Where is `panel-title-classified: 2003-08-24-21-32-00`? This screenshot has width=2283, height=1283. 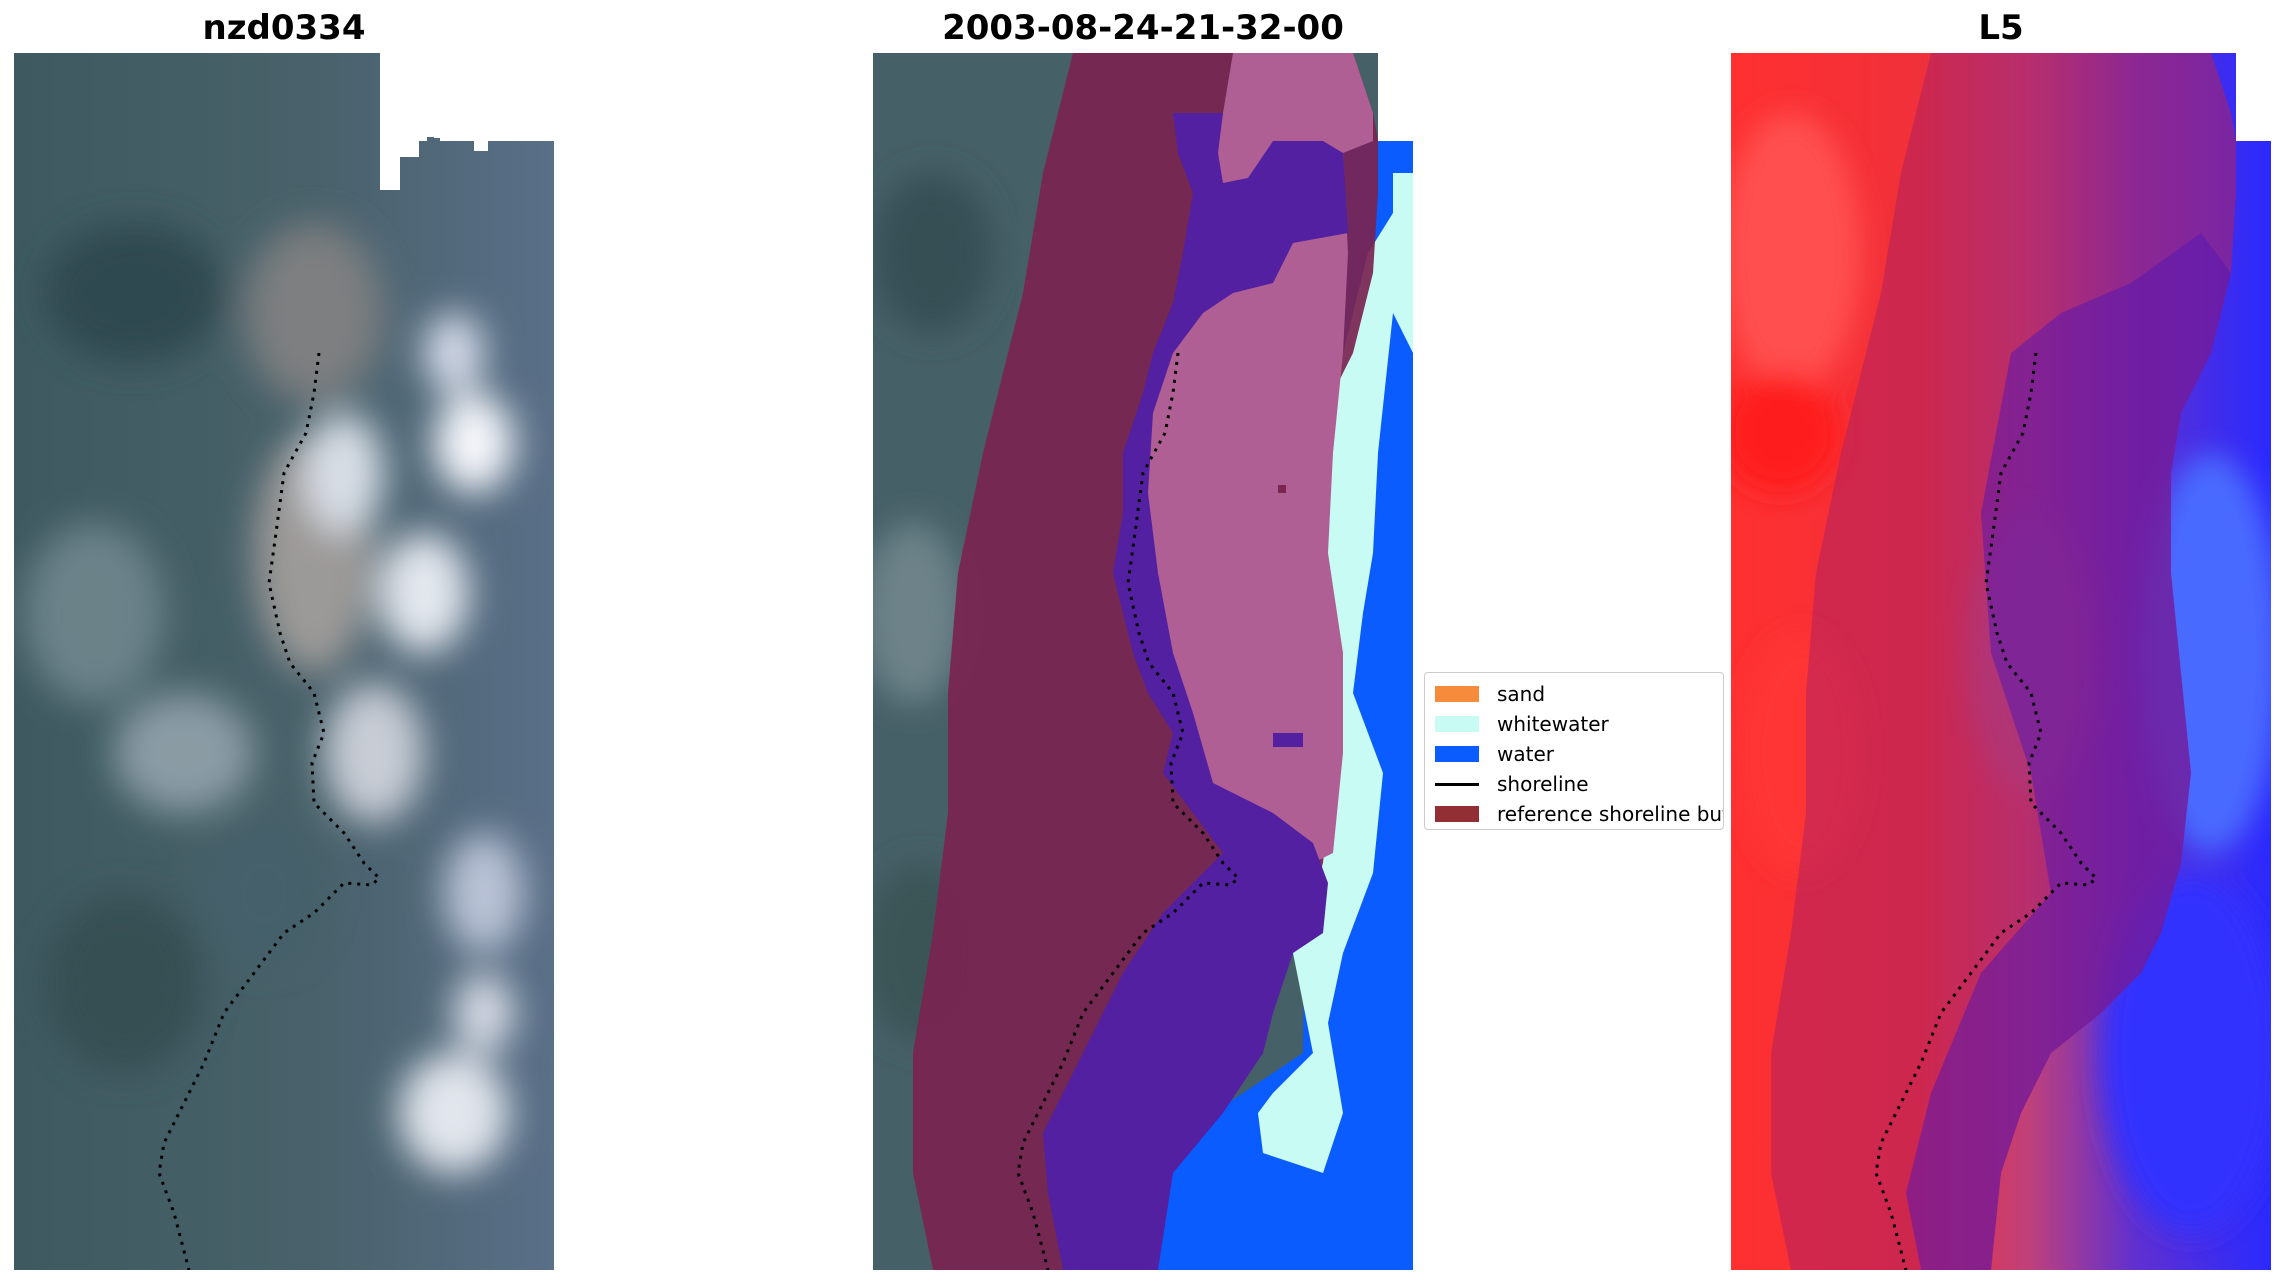
panel-title-classified: 2003-08-24-21-32-00 is located at coordinates (1143, 28).